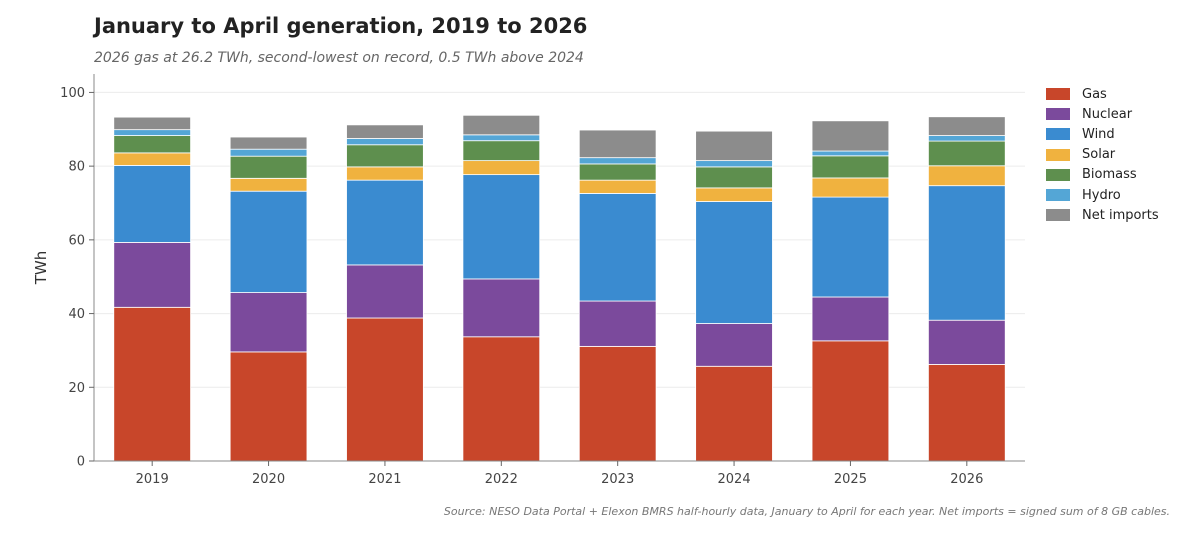 The height and width of the screenshot is (559, 1200). What do you see at coordinates (77, 278) in the screenshot?
I see `y-ticks: 0 20 40 60 80 100` at bounding box center [77, 278].